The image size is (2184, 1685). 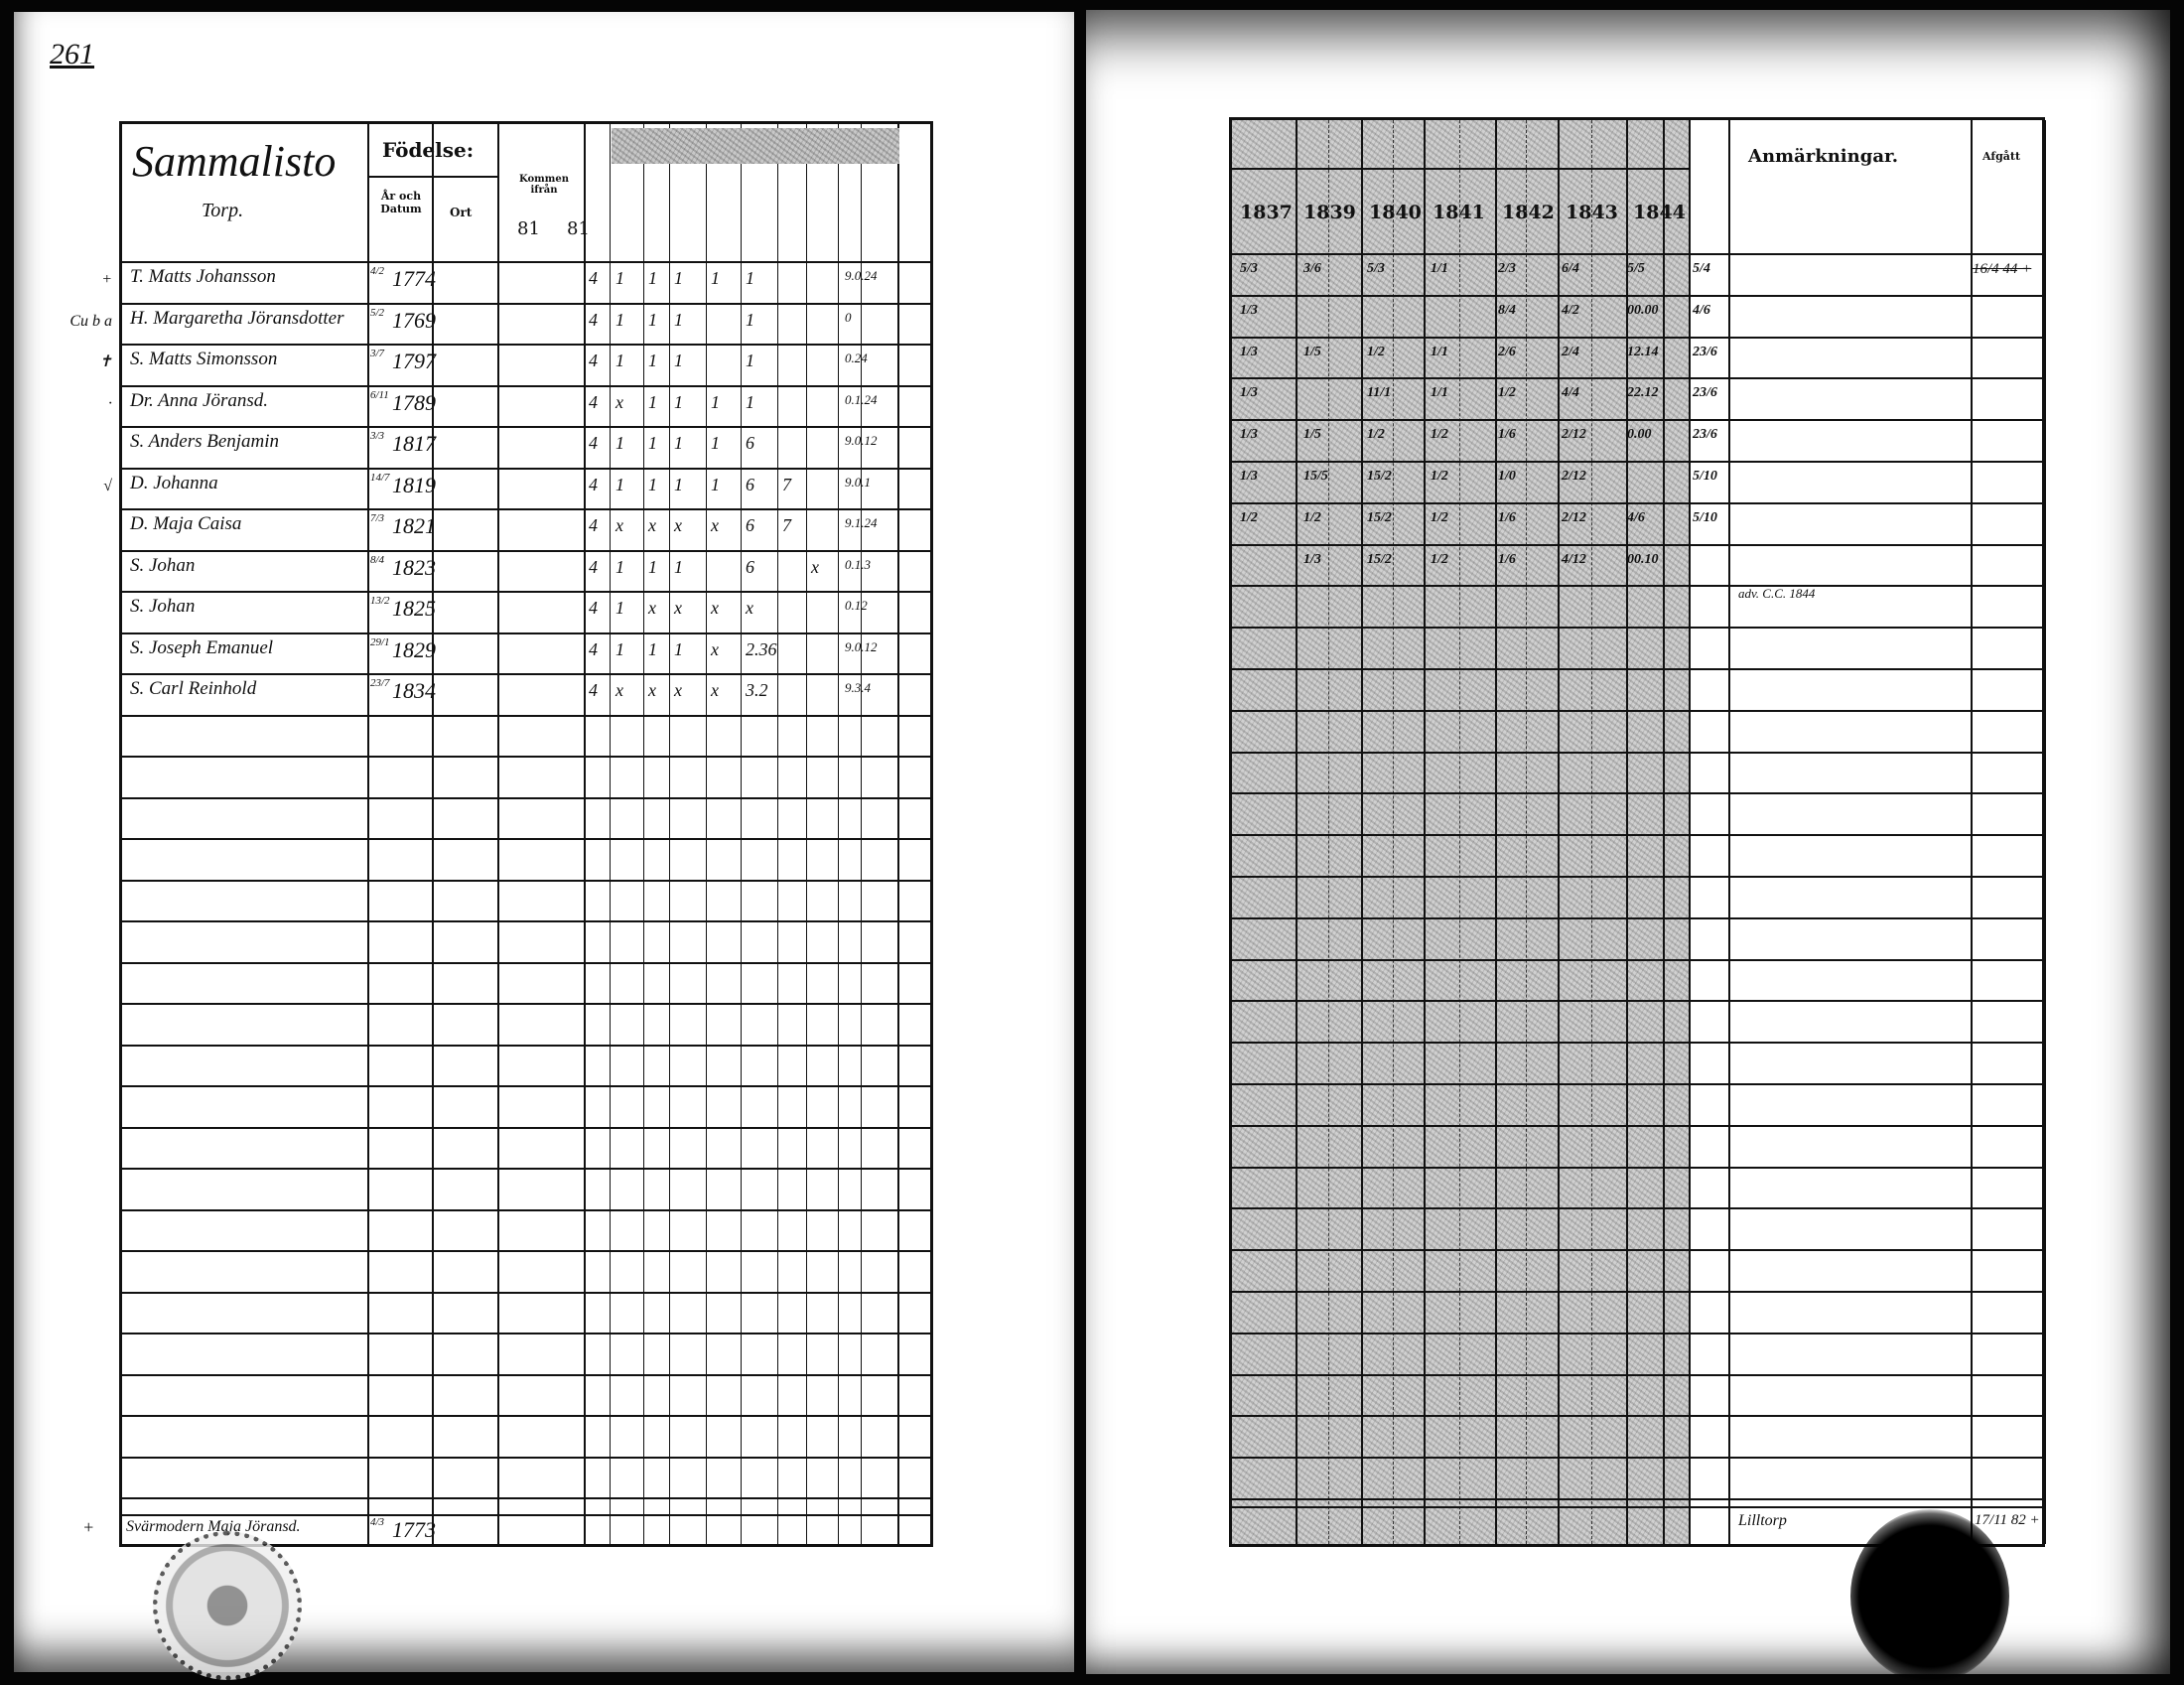 What do you see at coordinates (1570, 310) in the screenshot?
I see `examination-entry: 4/2` at bounding box center [1570, 310].